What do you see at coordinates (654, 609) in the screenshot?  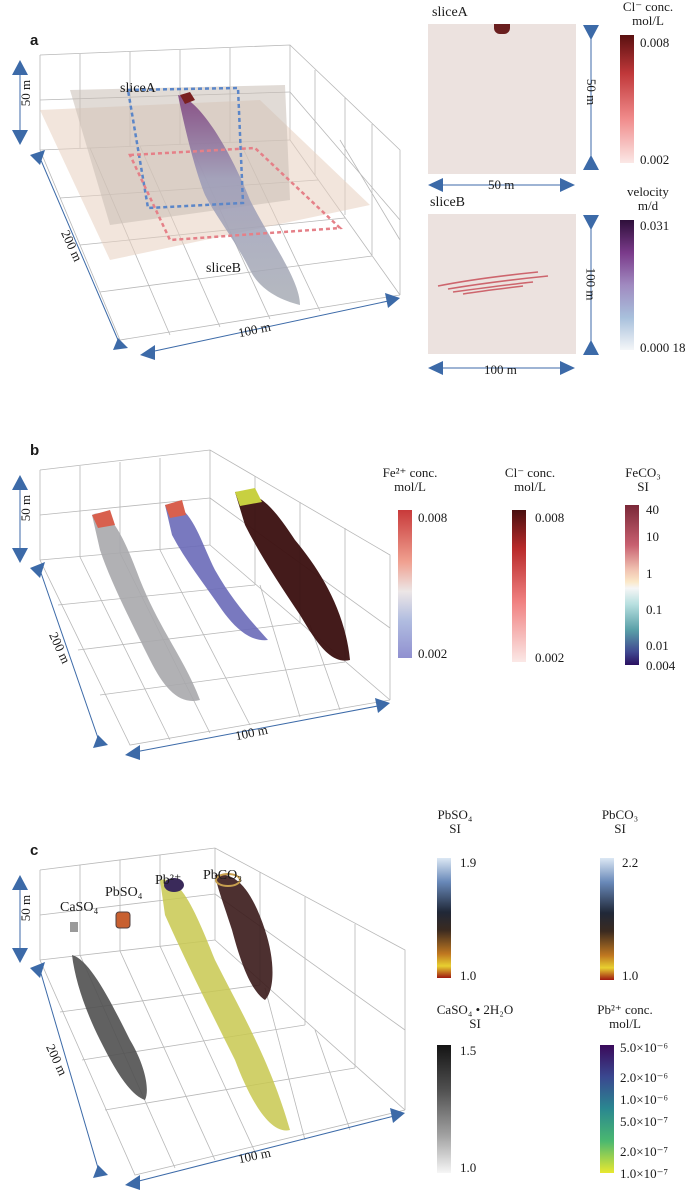 I see `feco3-tick-3: 0.1` at bounding box center [654, 609].